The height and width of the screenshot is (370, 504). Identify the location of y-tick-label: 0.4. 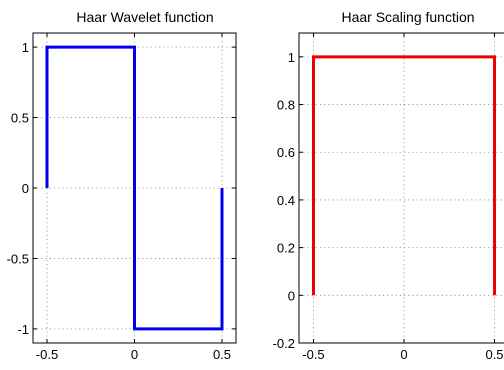
(286, 200).